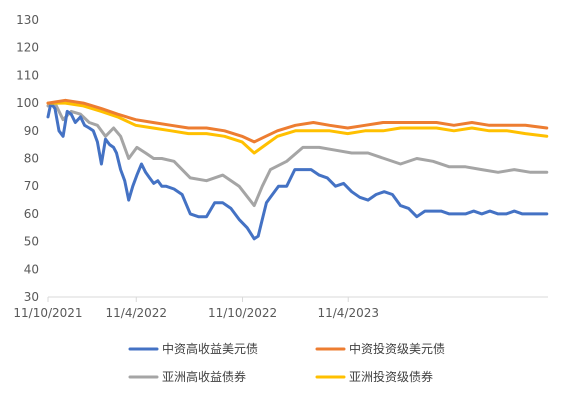 The height and width of the screenshot is (401, 570). I want to click on y-axis: 30 40 50 60 70 80 90 100 110 120 130, so click(27, 158).